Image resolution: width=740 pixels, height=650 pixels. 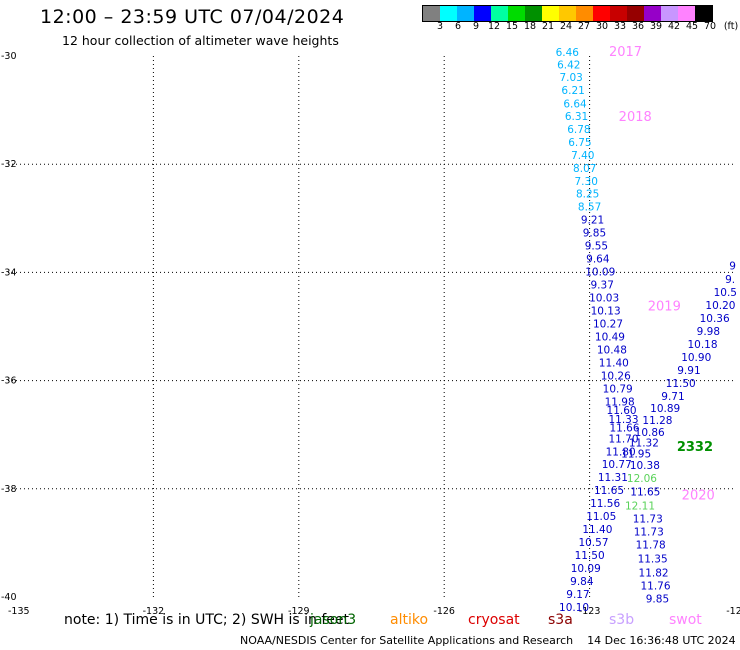 I want to click on lat-tick-label: -40, so click(x=9, y=597).